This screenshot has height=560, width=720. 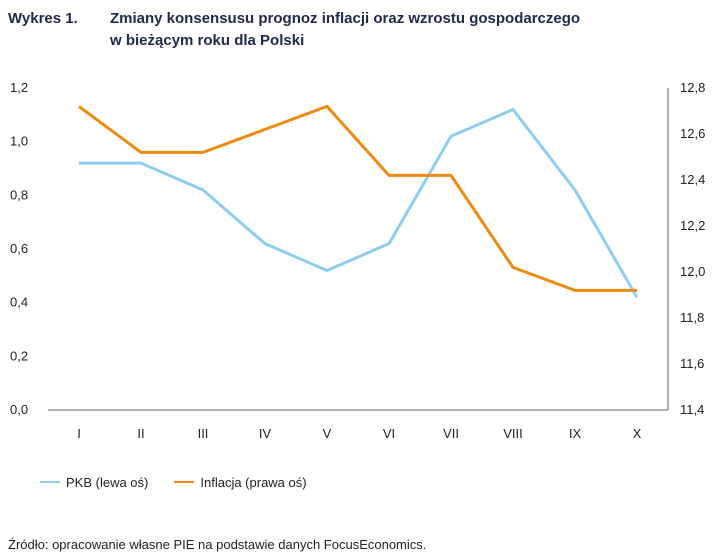 I want to click on left-axis-ticks: 0,0 0,2 0,4 0,6 0,8 1,0 1,2, so click(x=19, y=248).